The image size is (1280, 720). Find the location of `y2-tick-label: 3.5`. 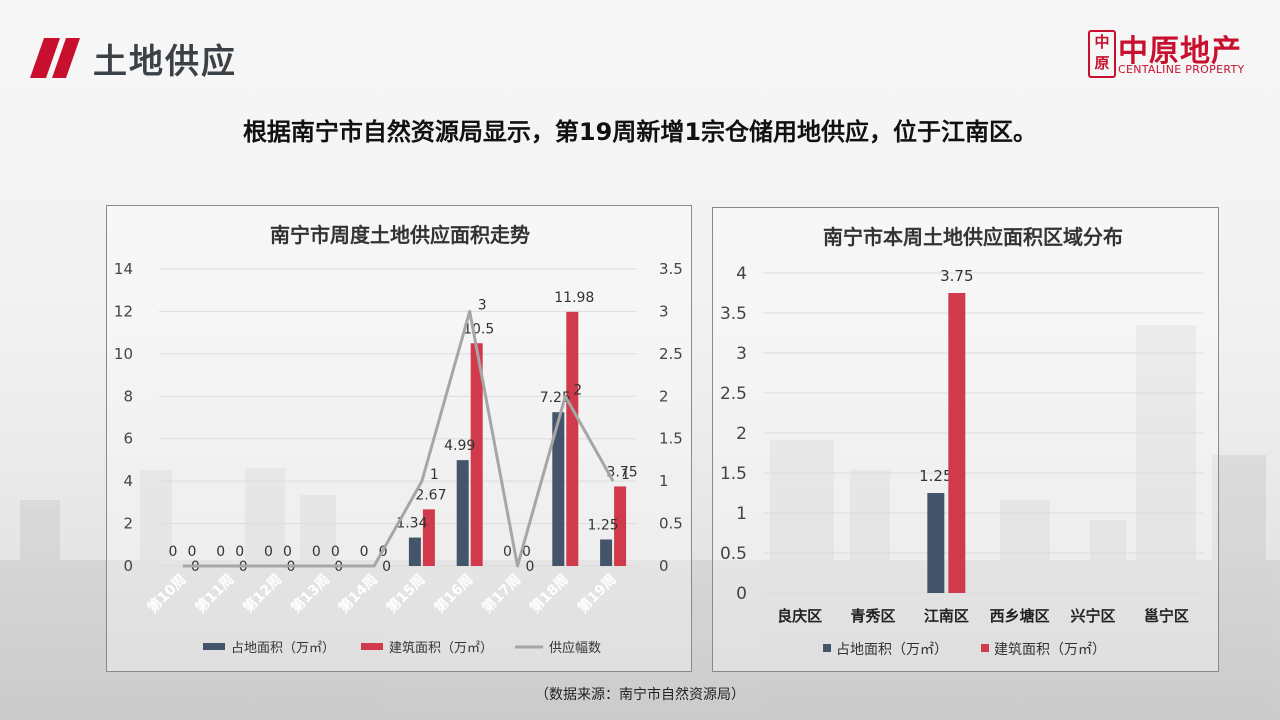

y2-tick-label: 3.5 is located at coordinates (671, 269).